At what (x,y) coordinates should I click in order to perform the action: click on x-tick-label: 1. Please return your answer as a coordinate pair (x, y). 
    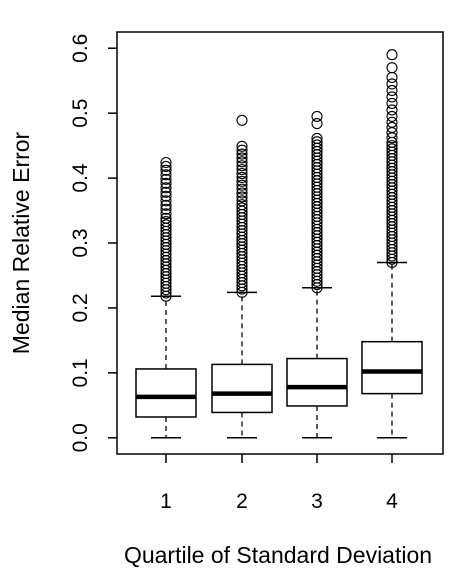
    Looking at the image, I should click on (166, 501).